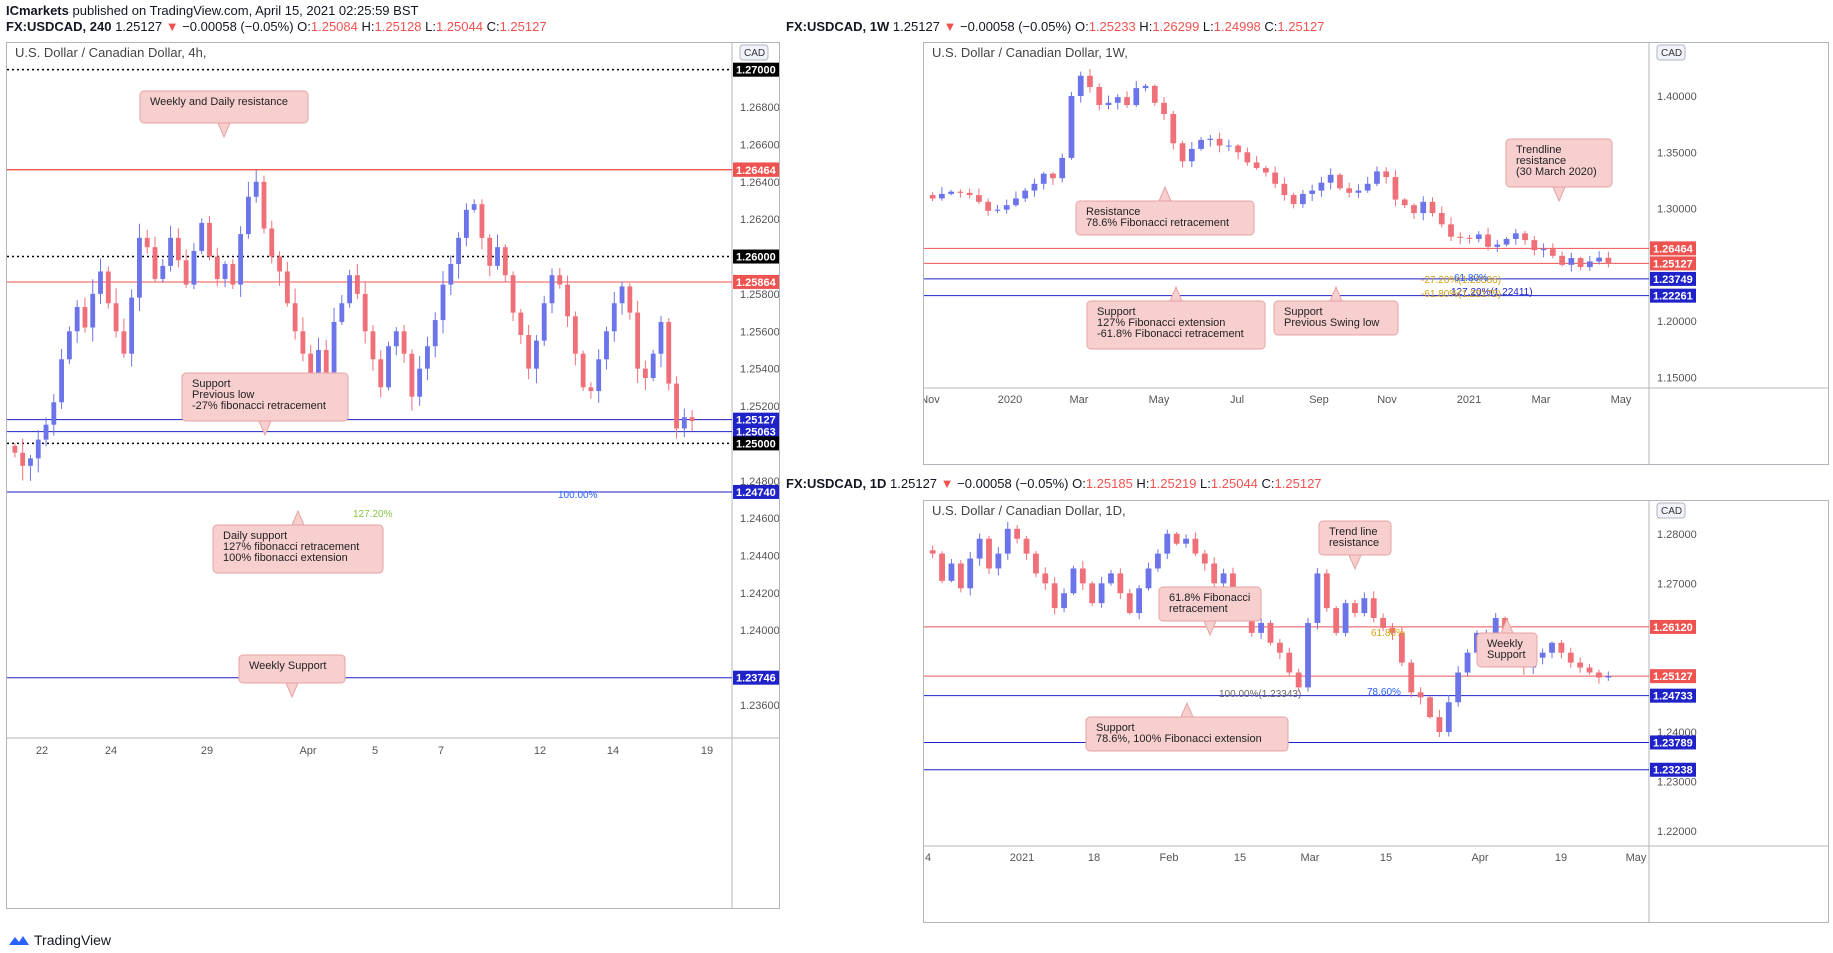 The width and height of the screenshot is (1833, 953). Describe the element at coordinates (756, 431) in the screenshot. I see `price-label: 1.25063` at that location.